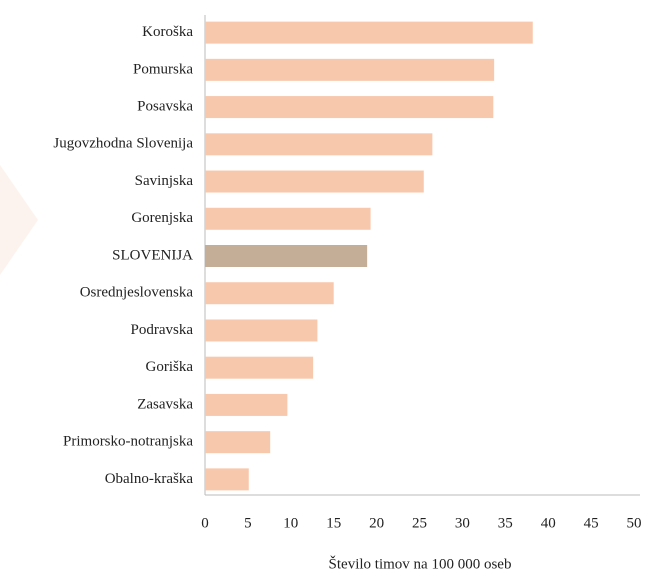  Describe the element at coordinates (128, 442) in the screenshot. I see `y-tick-label: Primorsko-notranjska` at that location.